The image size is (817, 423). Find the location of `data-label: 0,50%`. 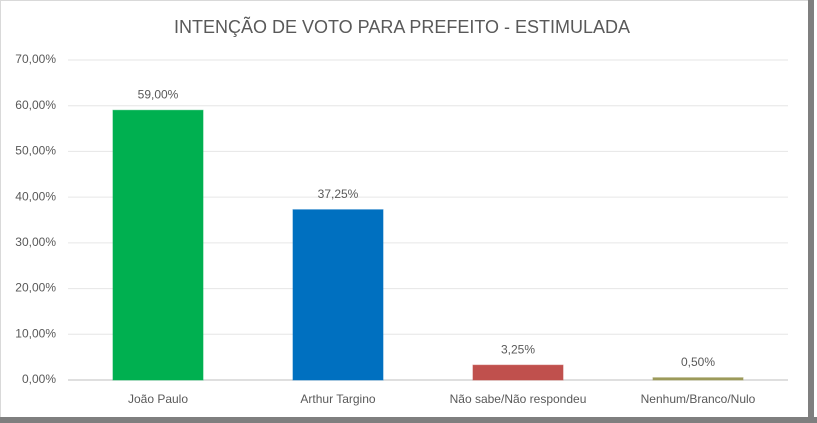

data-label: 0,50% is located at coordinates (698, 362).